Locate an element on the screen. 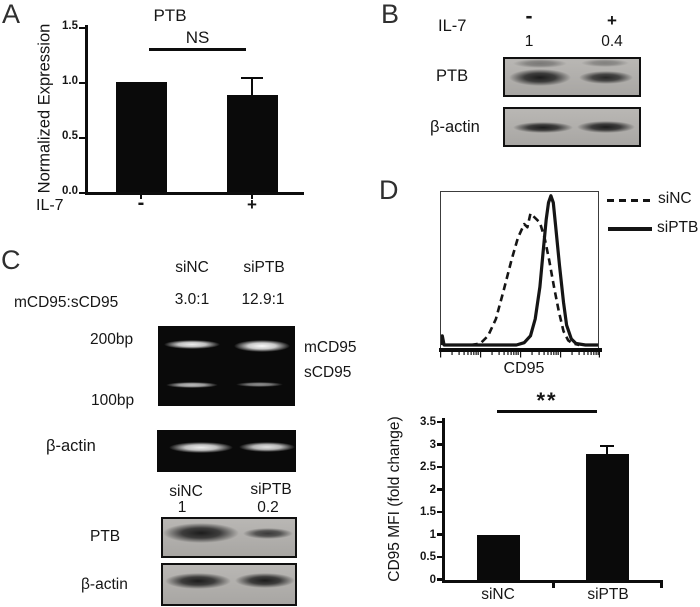 This screenshot has width=700, height=607. panel-d-ytick-label: 2 is located at coordinates (432, 489).